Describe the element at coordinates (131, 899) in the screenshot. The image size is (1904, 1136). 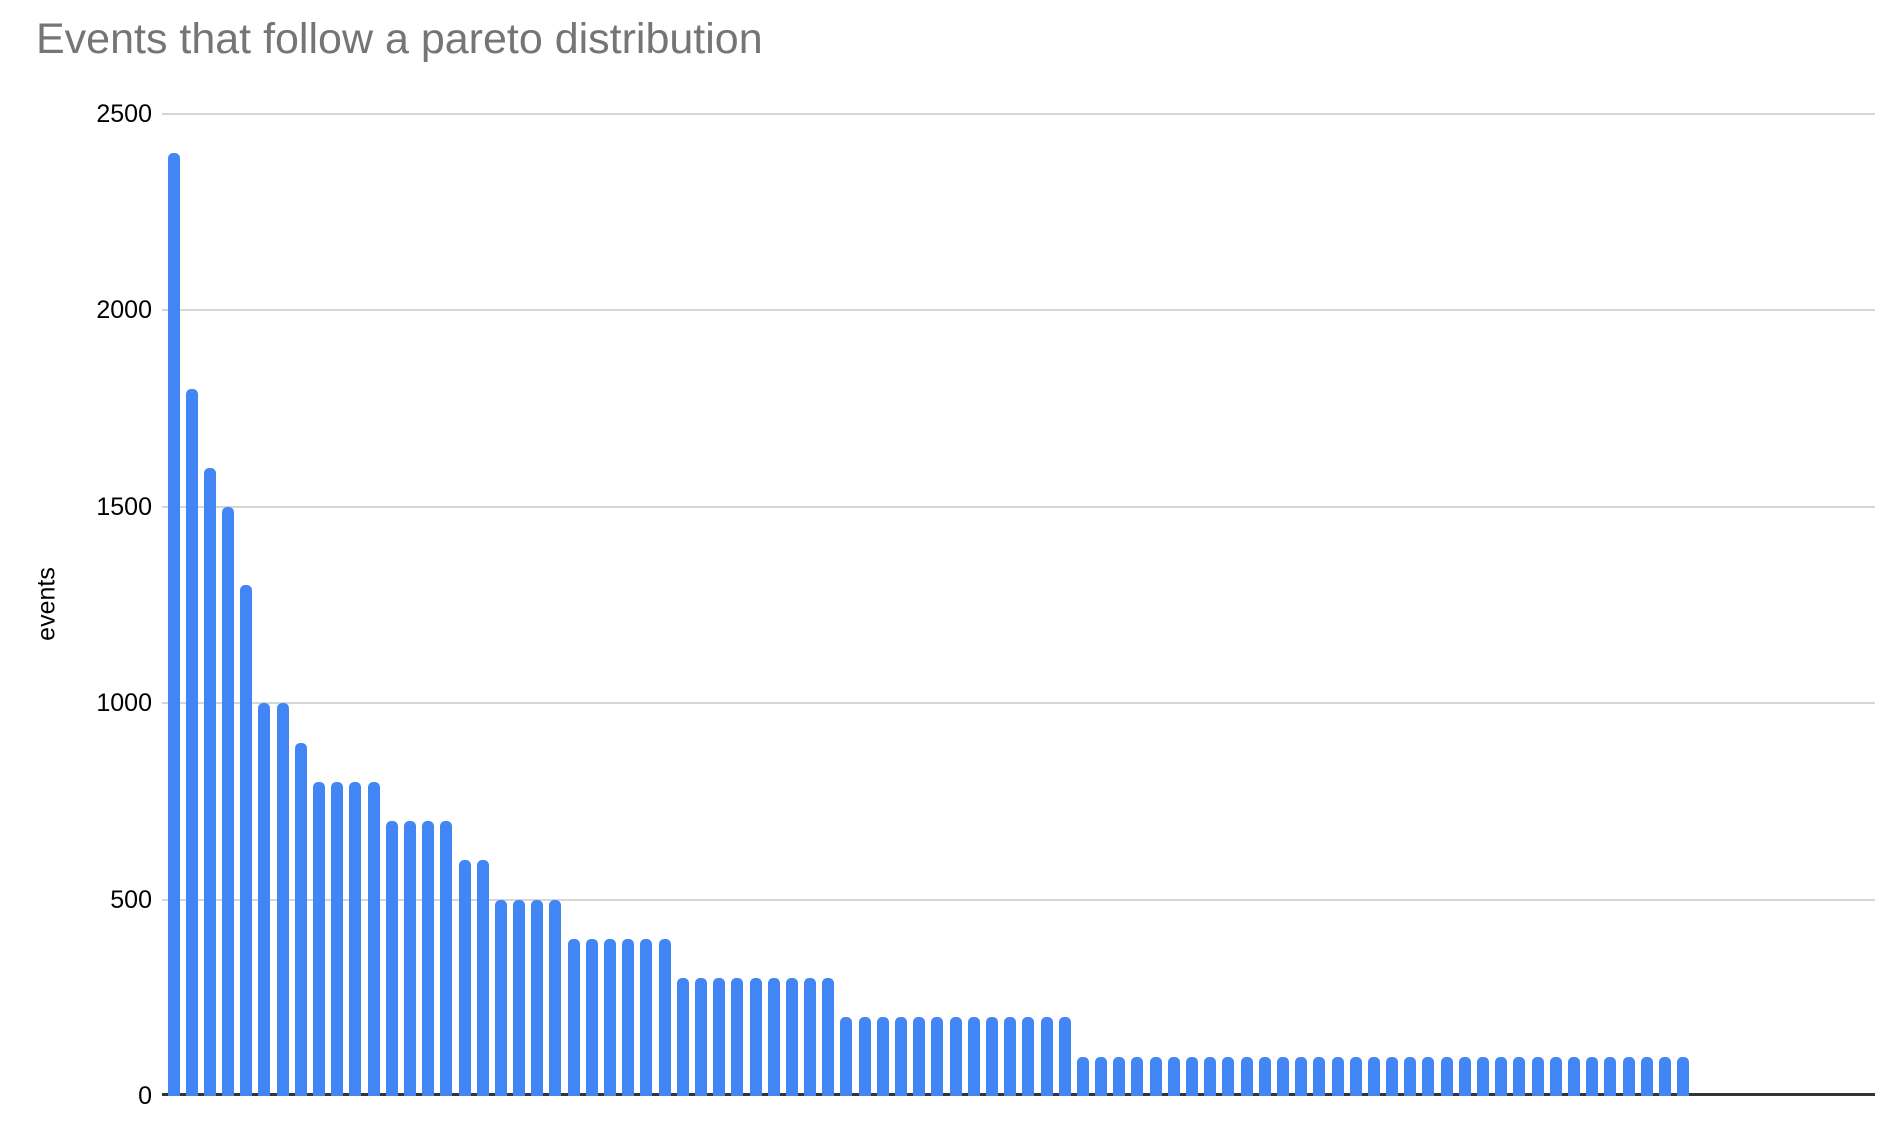
I see `y-tick-label: 500` at that location.